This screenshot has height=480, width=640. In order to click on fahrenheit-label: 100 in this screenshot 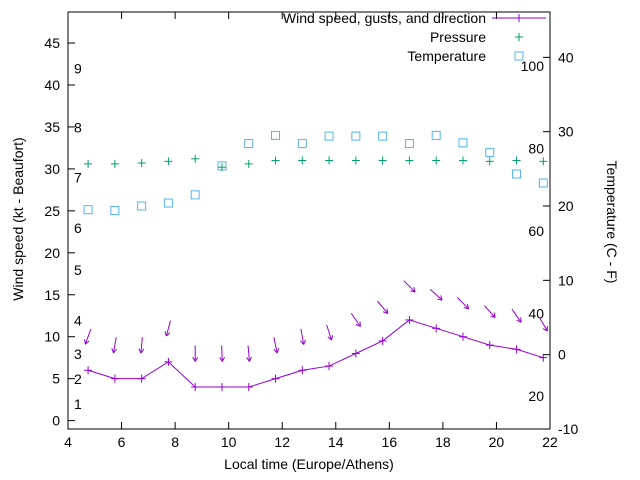, I will do `click(533, 66)`.